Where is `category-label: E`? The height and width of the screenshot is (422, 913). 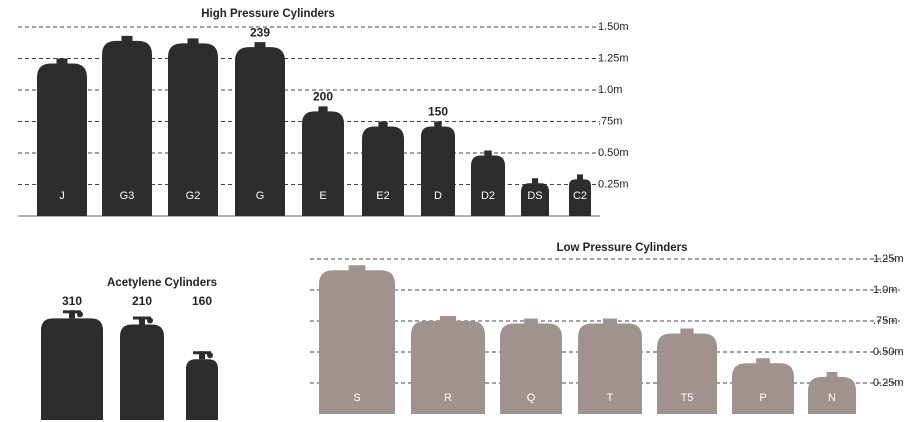
category-label: E is located at coordinates (322, 196).